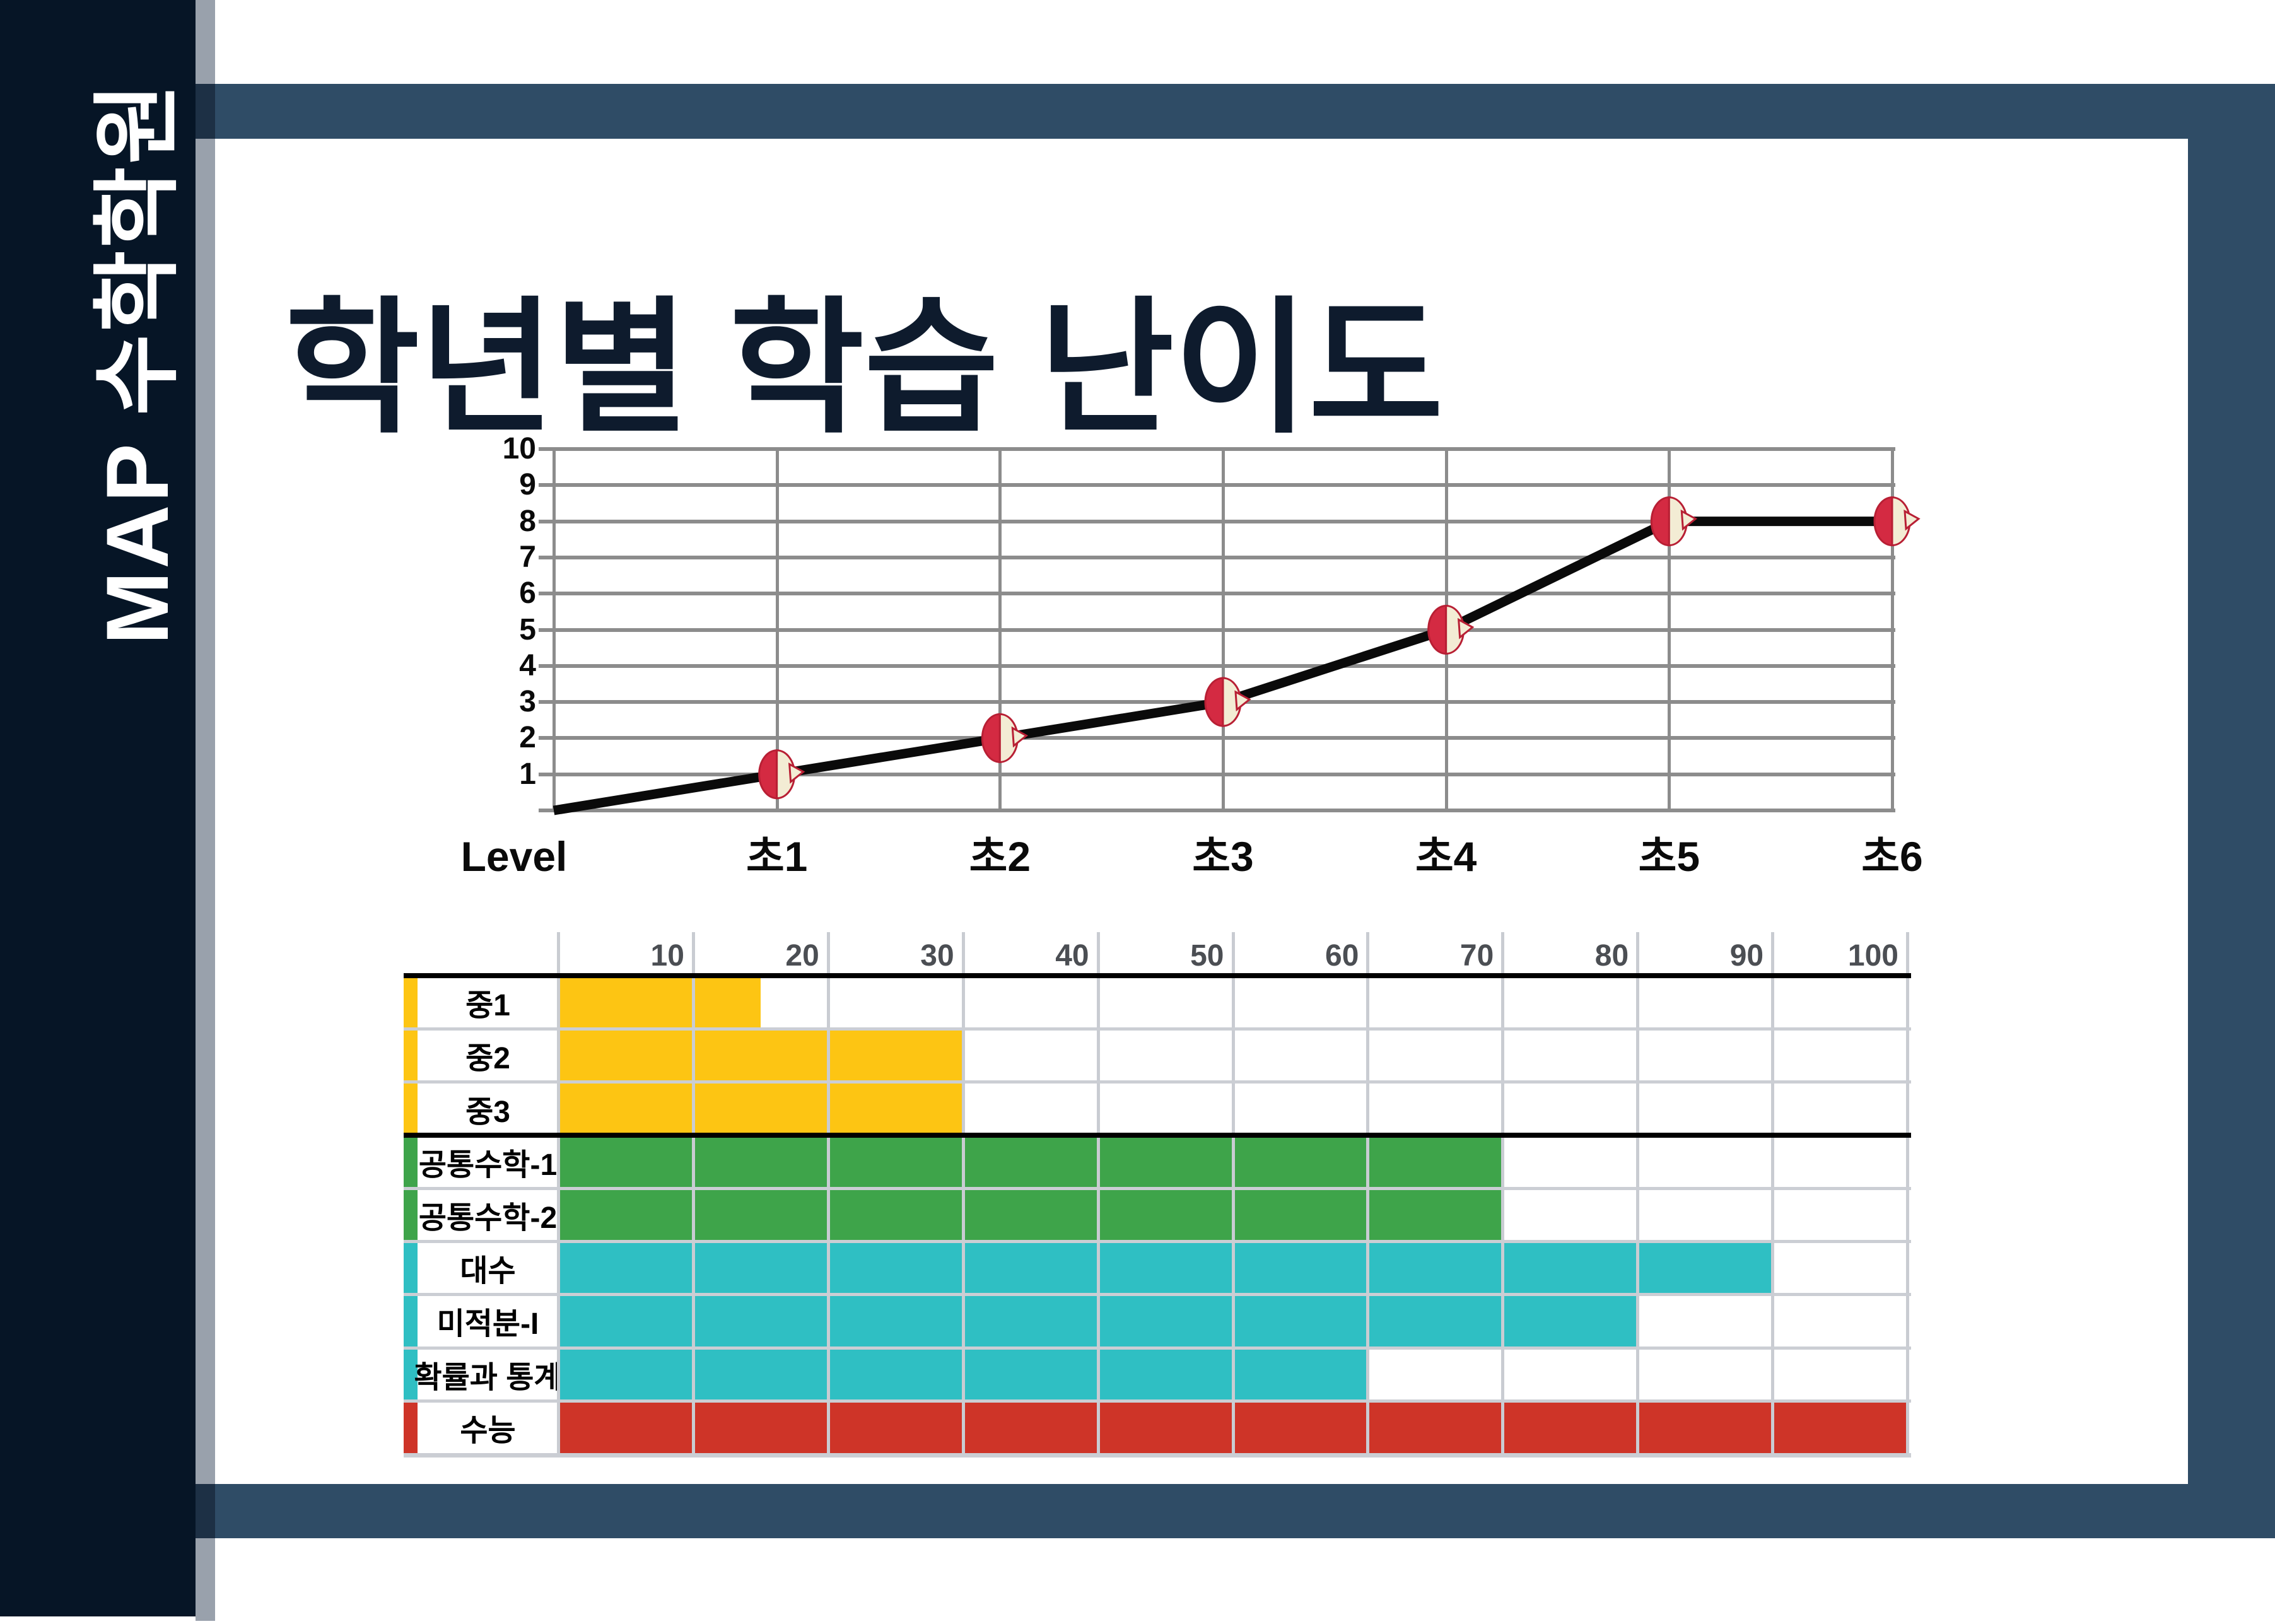  Describe the element at coordinates (1892, 856) in the screenshot. I see `line-chart-xtick-label: 초6` at that location.